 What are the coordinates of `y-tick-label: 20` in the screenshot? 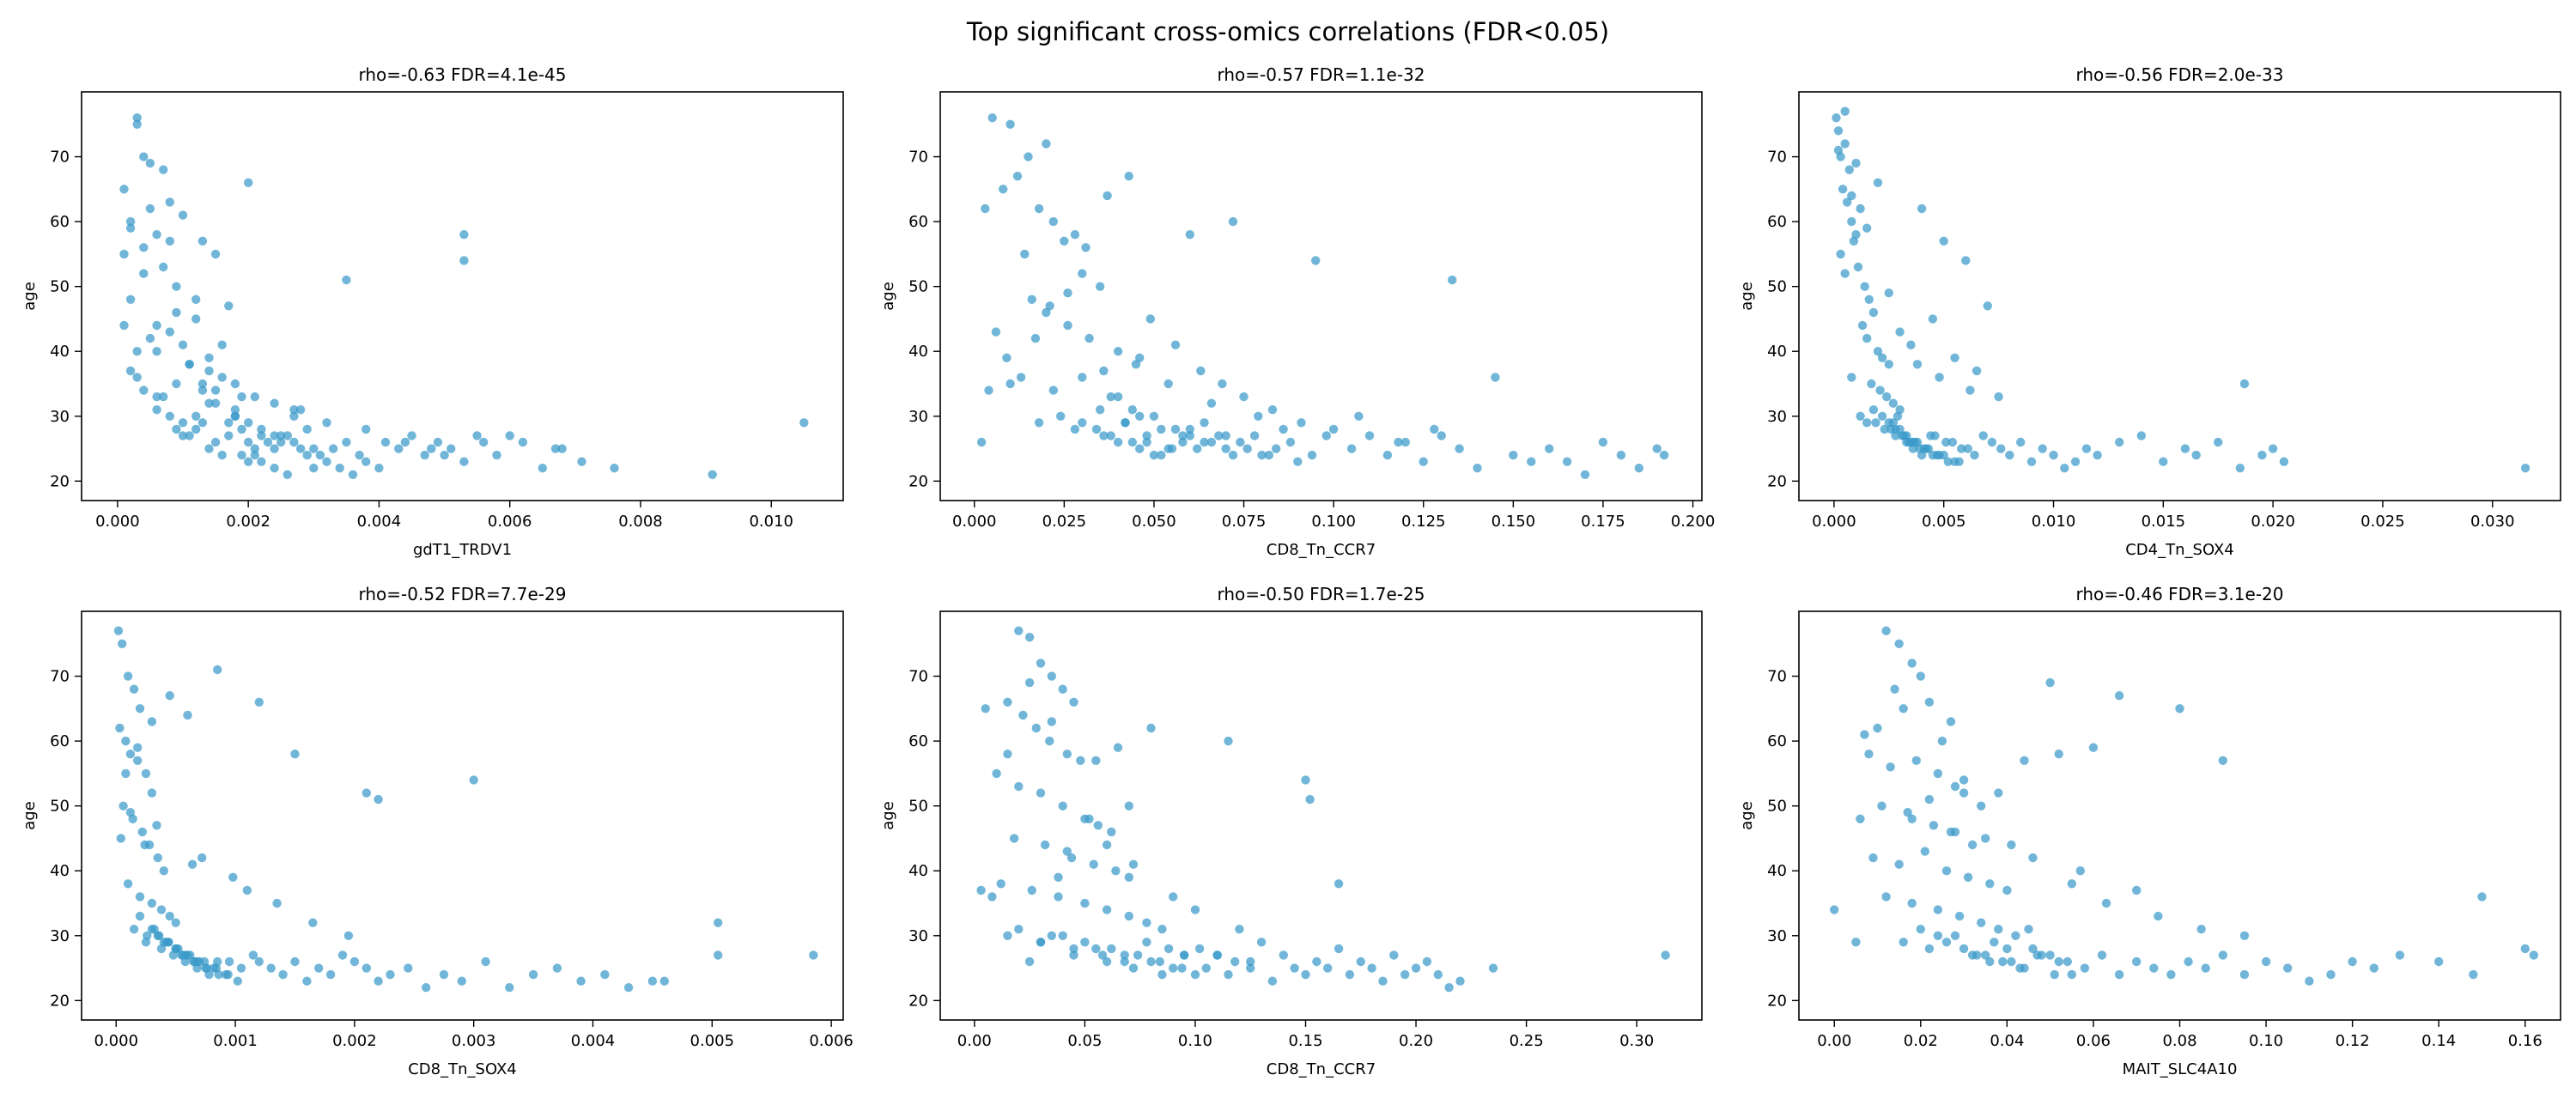 It's located at (1777, 481).